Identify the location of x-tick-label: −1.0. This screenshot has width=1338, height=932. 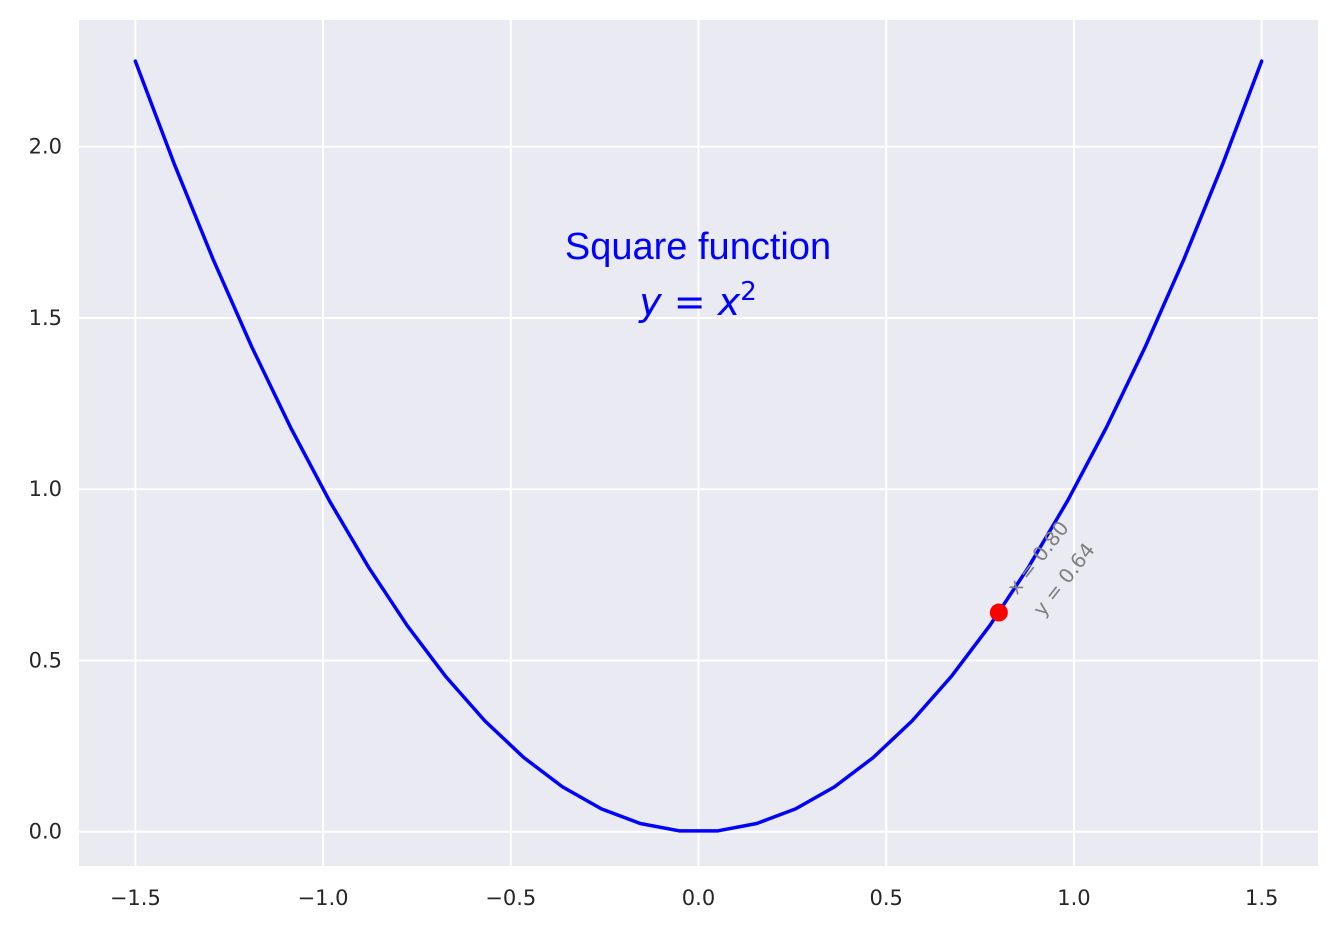
(323, 898).